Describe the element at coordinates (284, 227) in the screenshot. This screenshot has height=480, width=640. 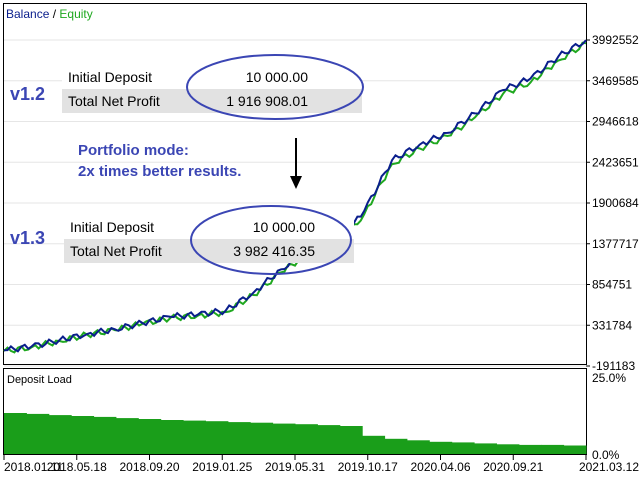
I see `v13-initial-deposit-value: 10 000.00` at that location.